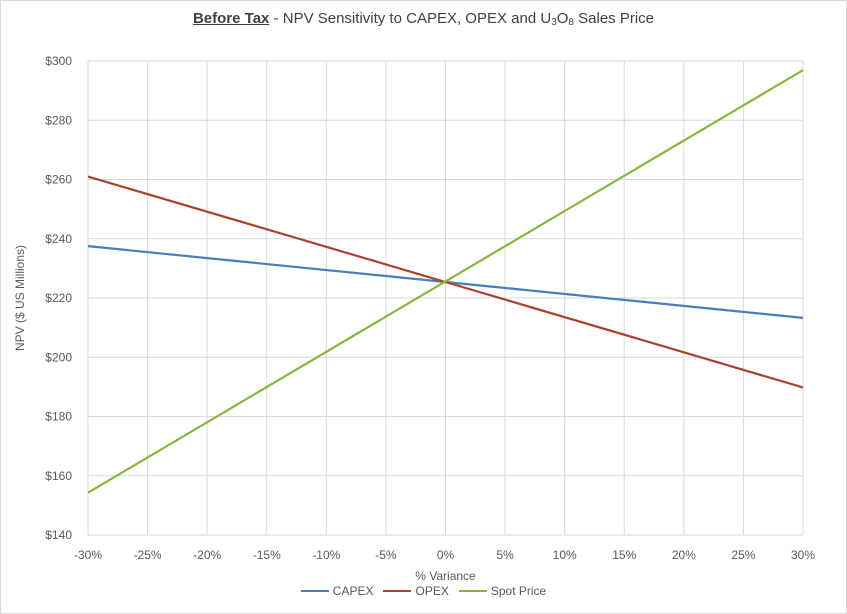 Image resolution: width=847 pixels, height=614 pixels. I want to click on y-tick-label: $160, so click(58, 476).